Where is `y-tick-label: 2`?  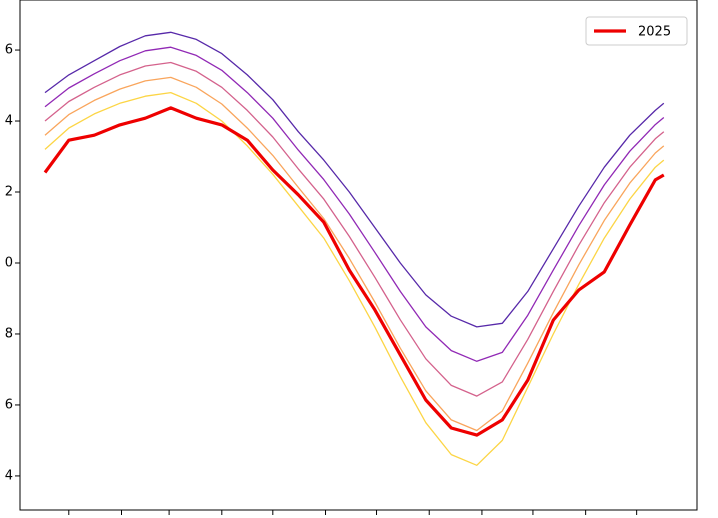
y-tick-label: 2 is located at coordinates (9, 192).